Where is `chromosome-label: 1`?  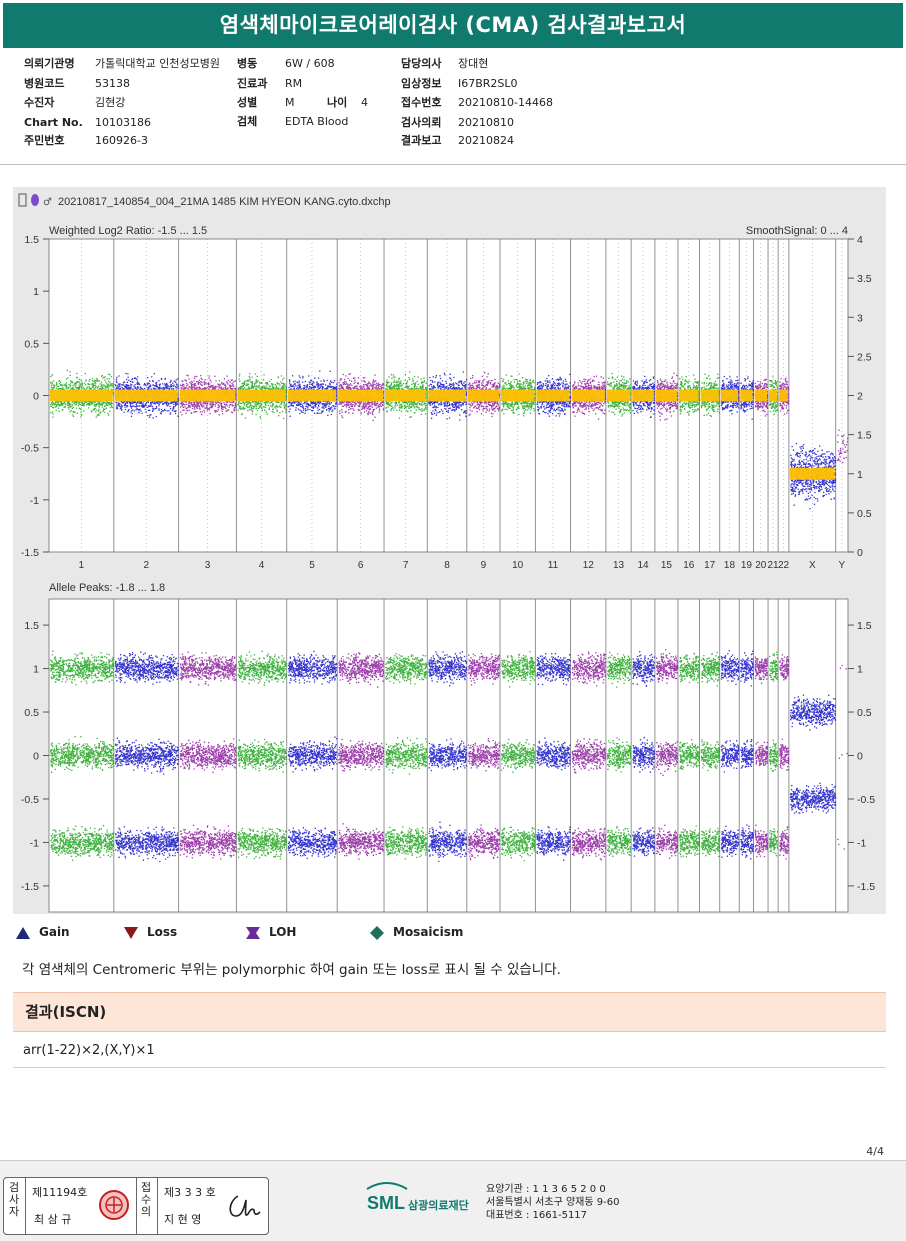 chromosome-label: 1 is located at coordinates (82, 565).